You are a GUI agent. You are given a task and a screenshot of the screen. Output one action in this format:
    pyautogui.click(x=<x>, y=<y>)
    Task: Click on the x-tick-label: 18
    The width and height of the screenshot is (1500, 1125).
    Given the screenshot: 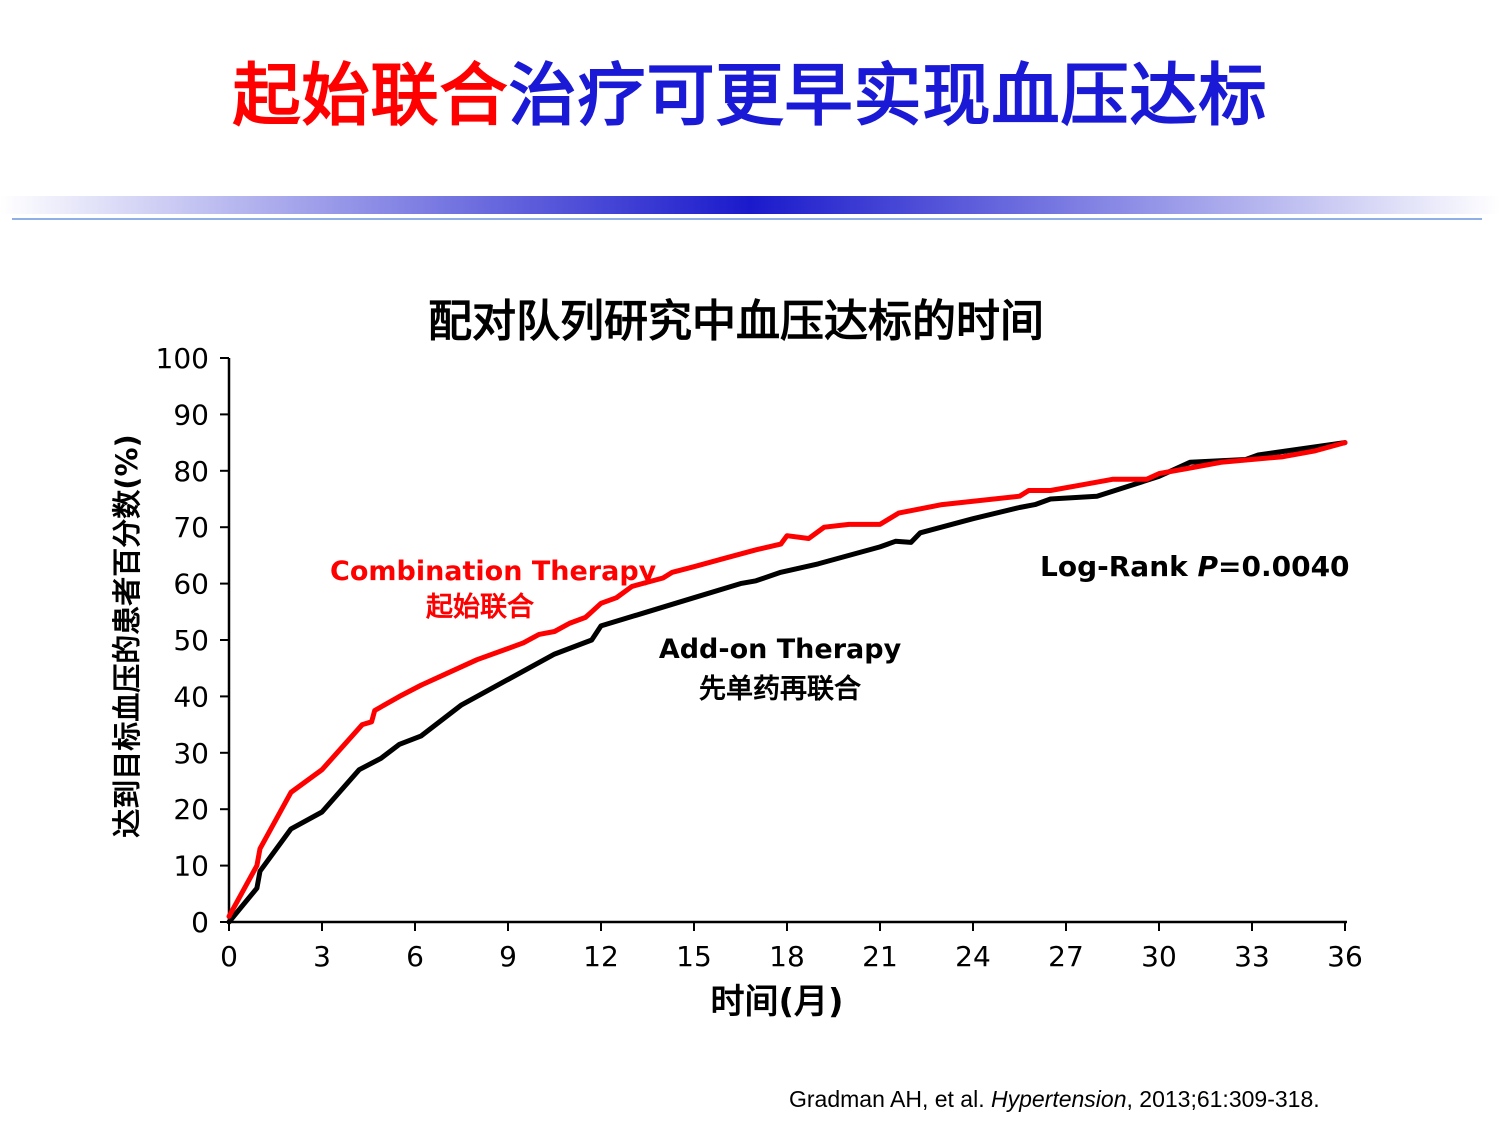 What is the action you would take?
    pyautogui.click(x=787, y=956)
    